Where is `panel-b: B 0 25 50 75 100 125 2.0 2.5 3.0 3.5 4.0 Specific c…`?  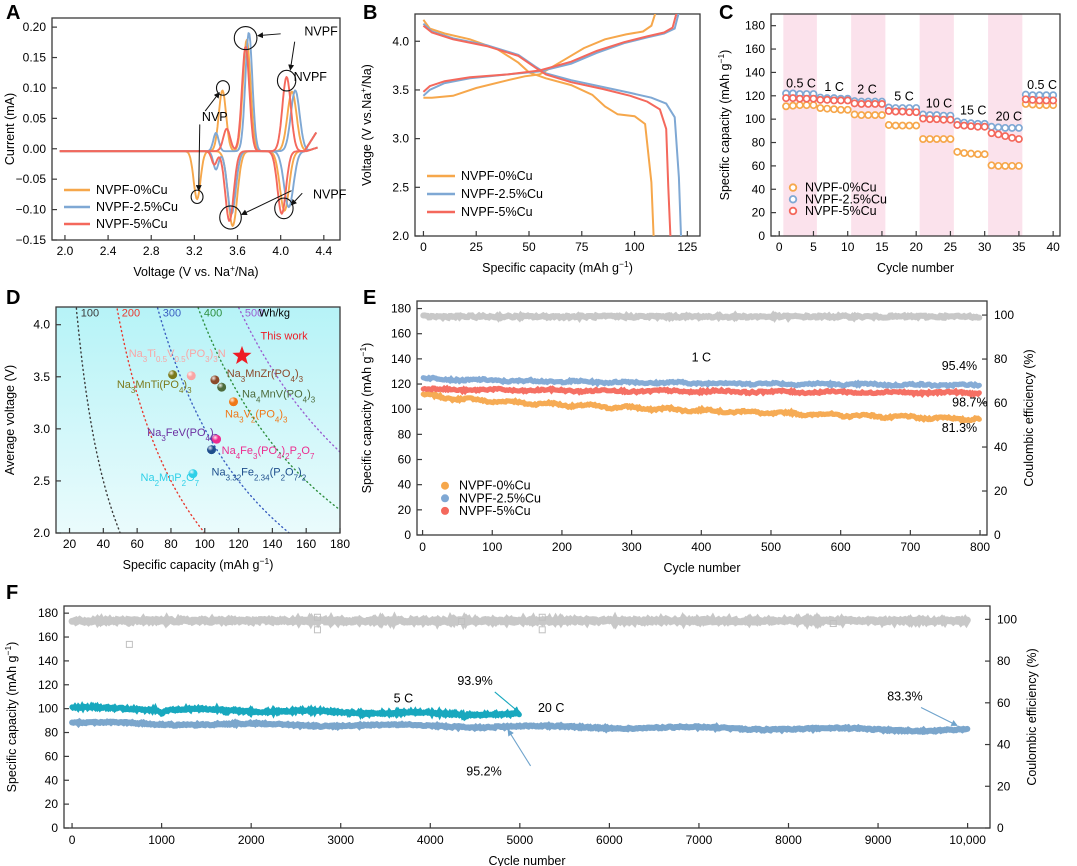
panel-b: B 0 25 50 75 100 125 2.0 2.5 3.0 3.5 4.0 Specific c… is located at coordinates (535, 142).